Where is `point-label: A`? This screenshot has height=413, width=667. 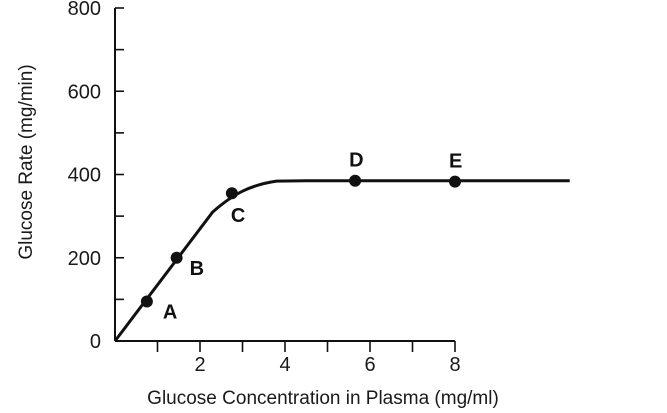
point-label: A is located at coordinates (170, 312).